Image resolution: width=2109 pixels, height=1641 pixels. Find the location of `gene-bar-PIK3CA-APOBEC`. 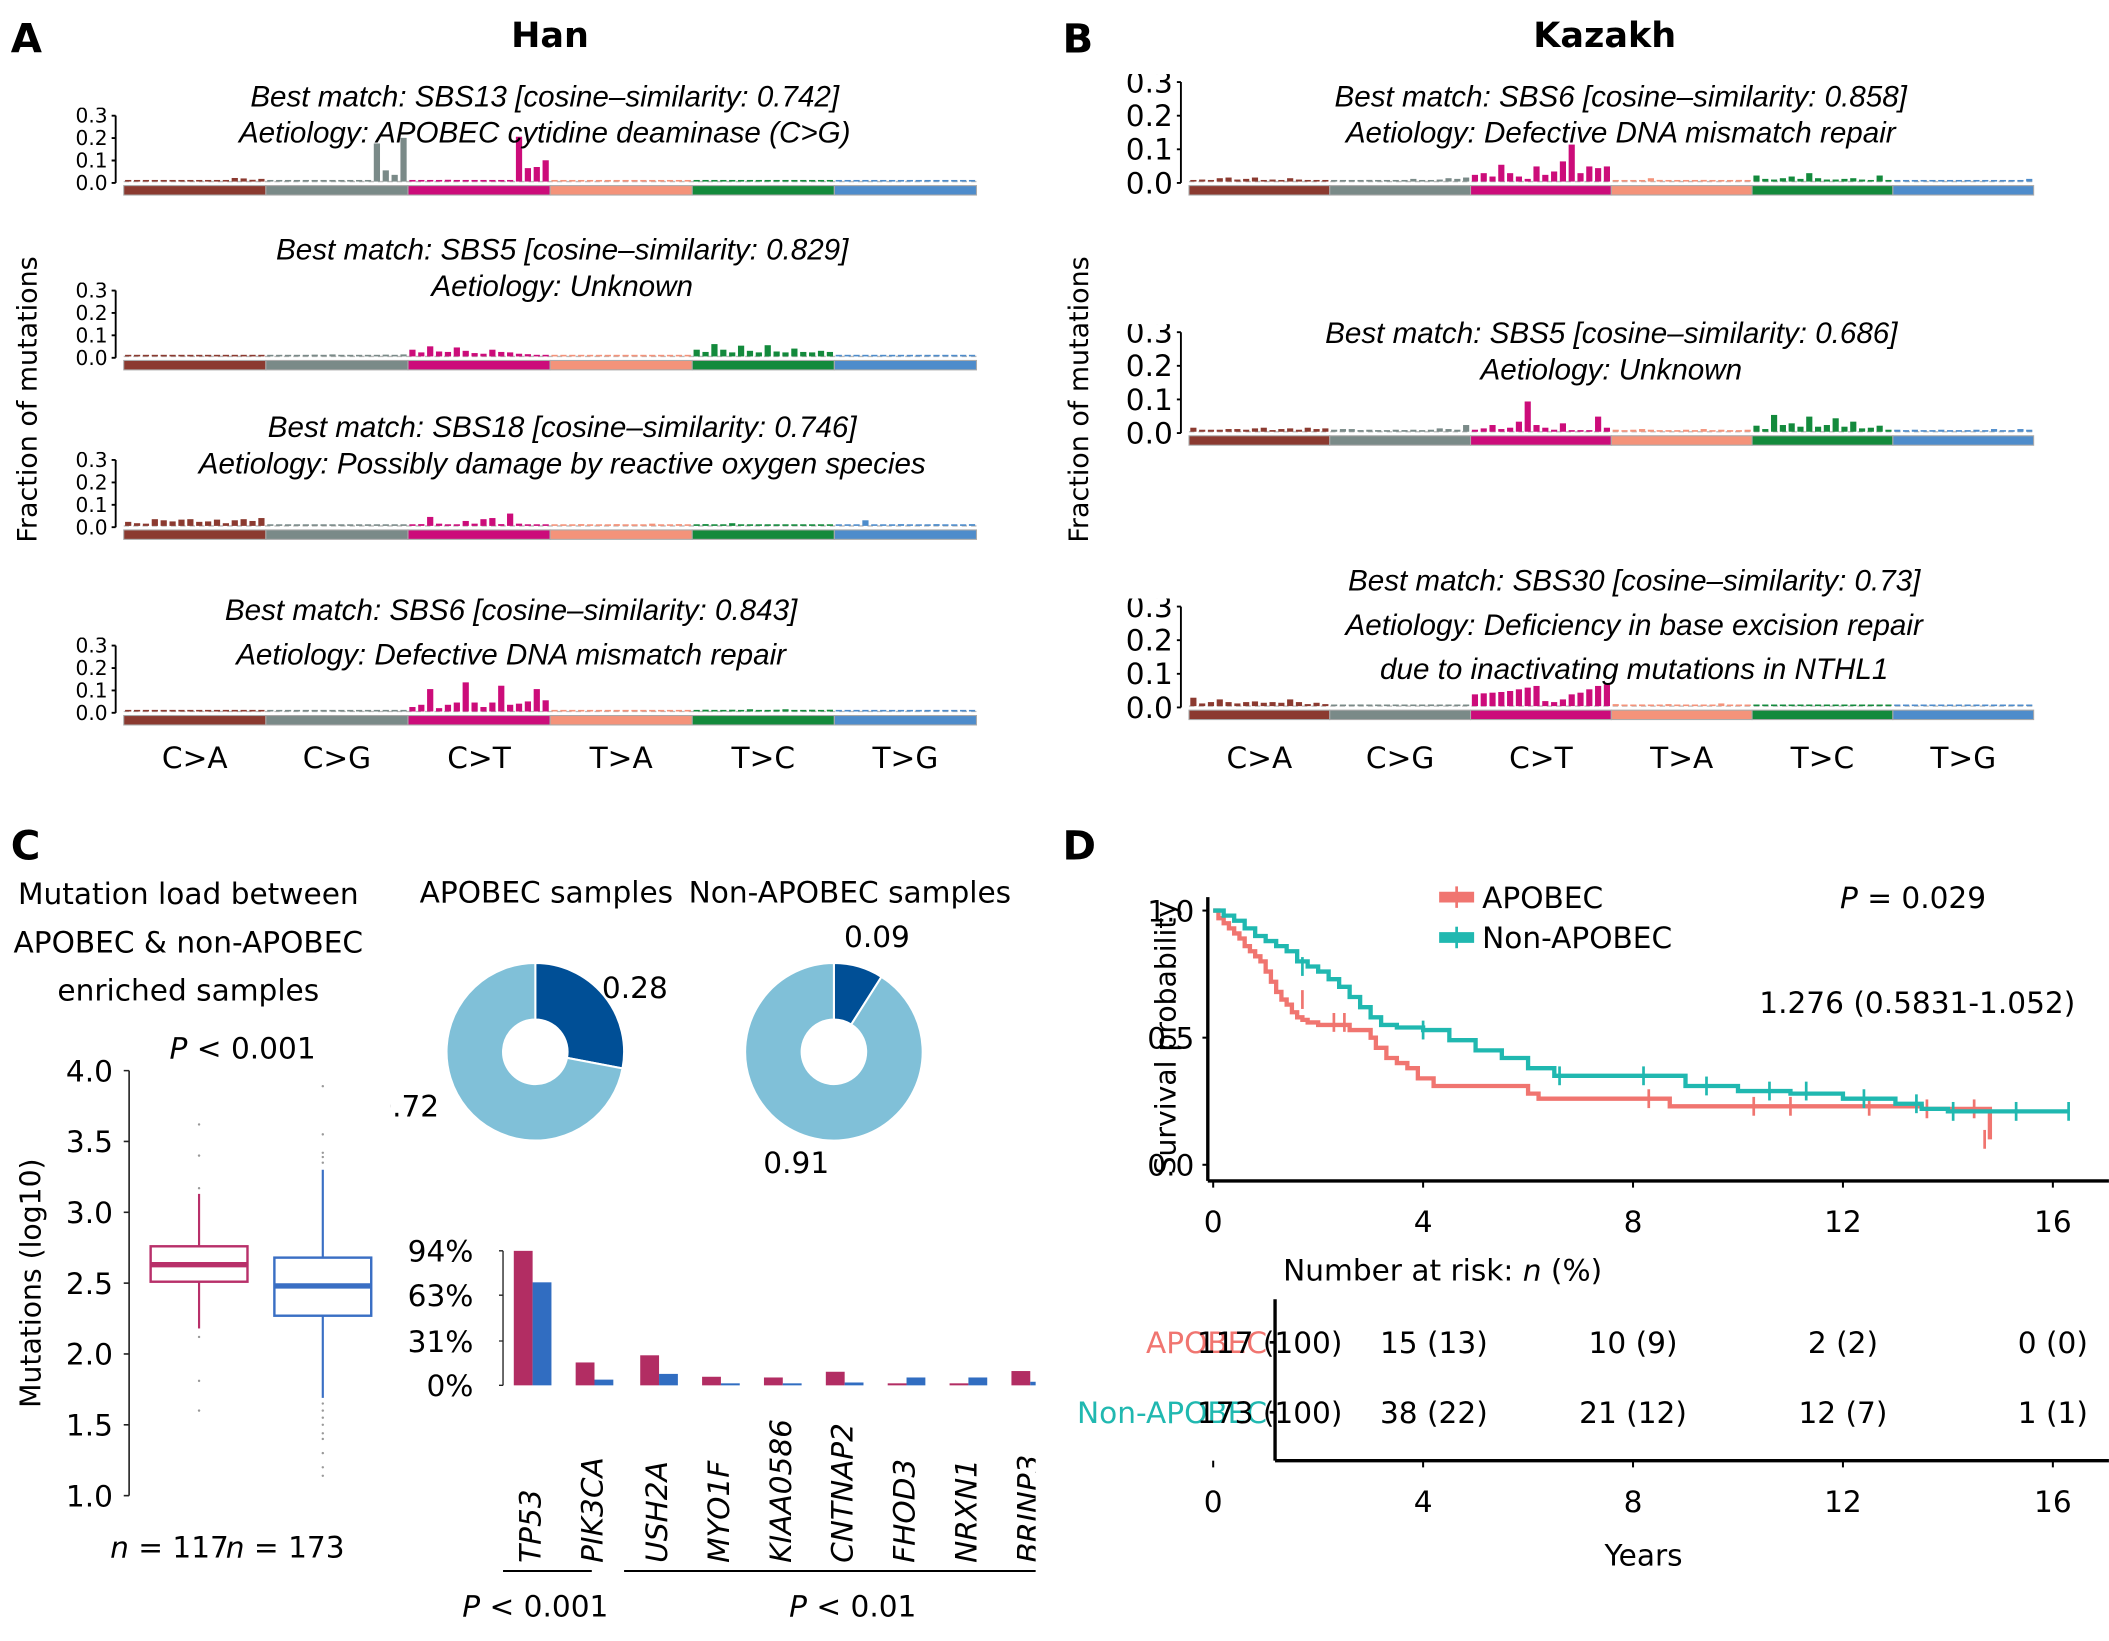

gene-bar-PIK3CA-APOBEC is located at coordinates (585, 1374).